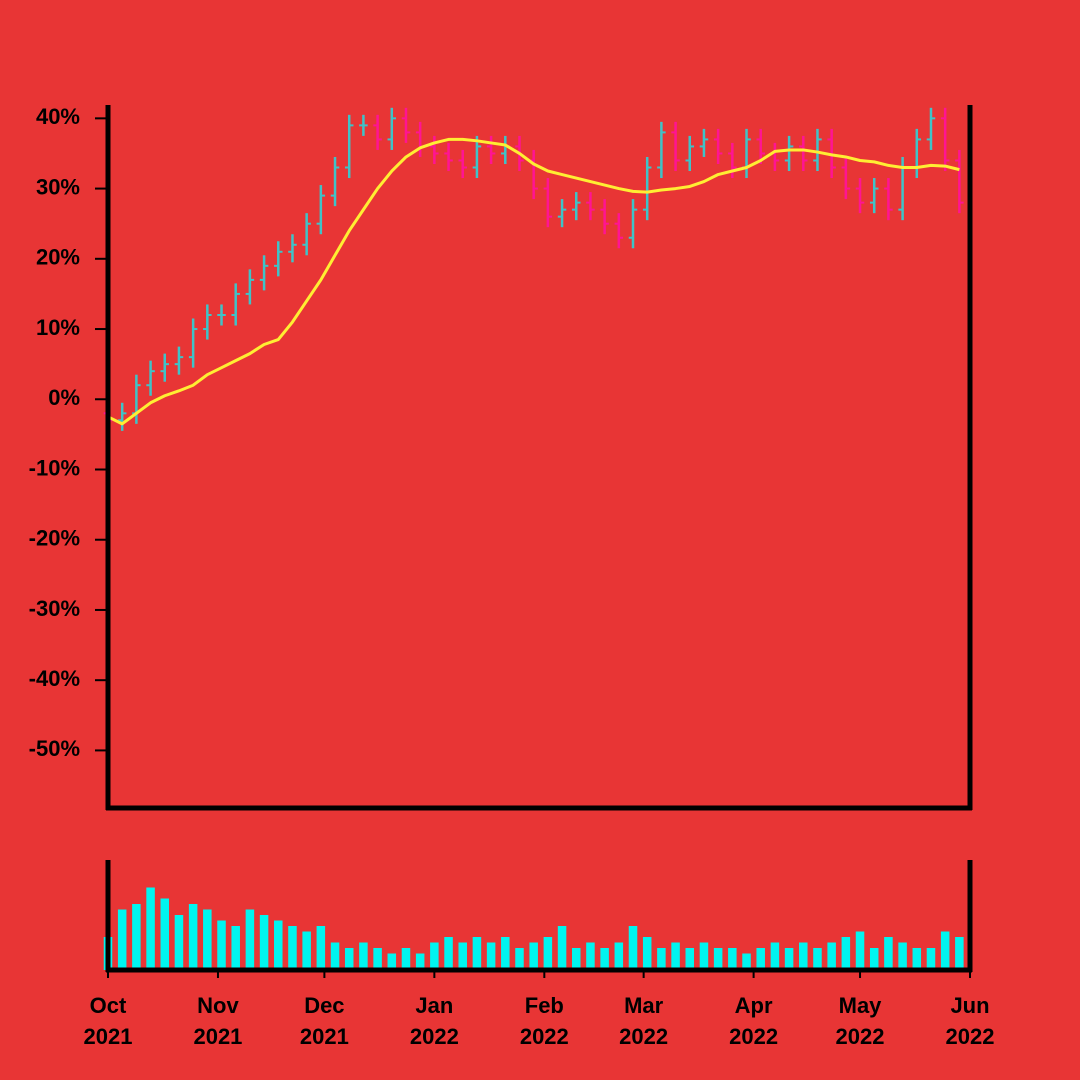  I want to click on y-tick-label: 0%, so click(64, 397).